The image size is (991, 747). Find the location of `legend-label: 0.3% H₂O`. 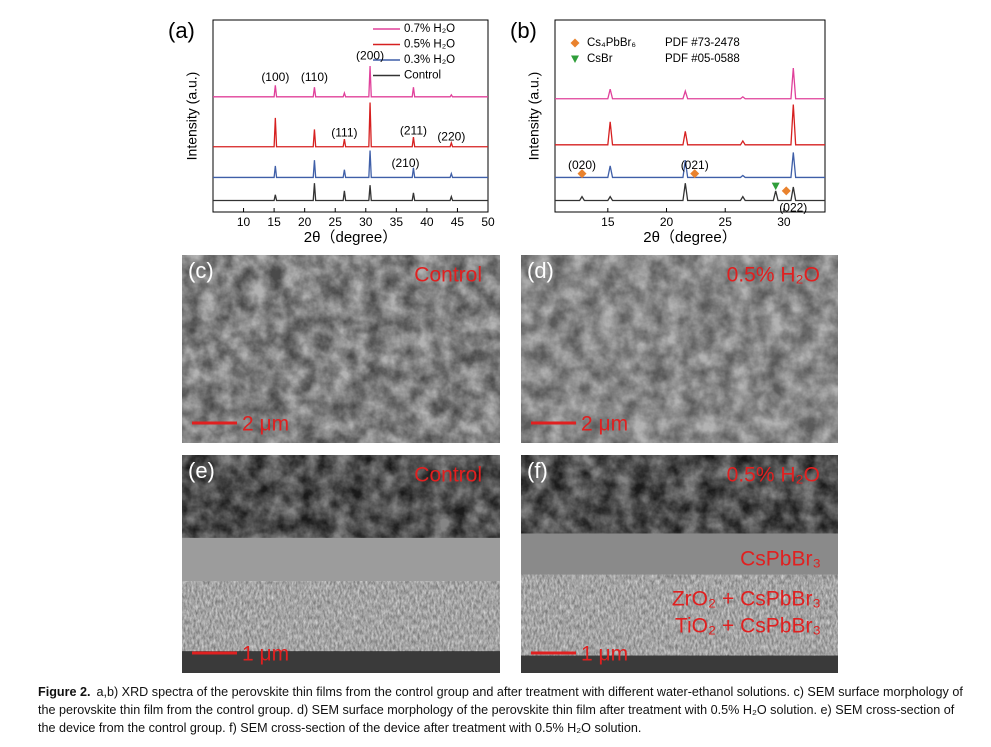

legend-label: 0.3% H₂O is located at coordinates (429, 60).